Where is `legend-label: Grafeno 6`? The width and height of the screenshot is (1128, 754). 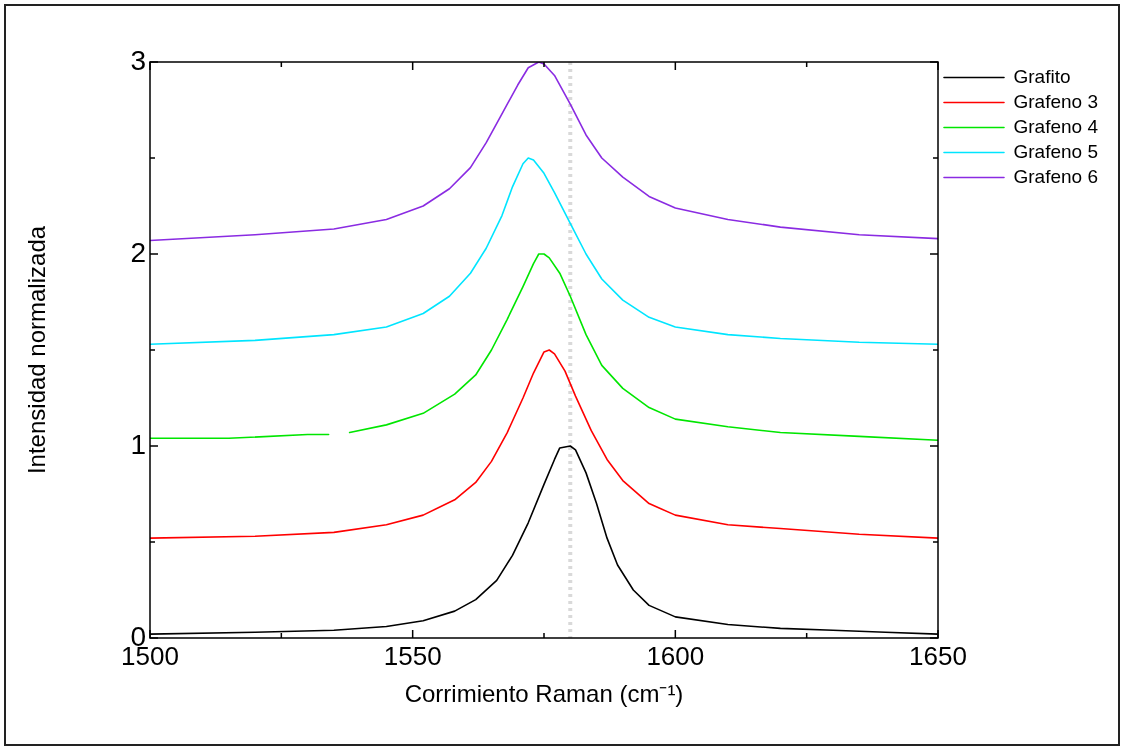 legend-label: Grafeno 6 is located at coordinates (1055, 176).